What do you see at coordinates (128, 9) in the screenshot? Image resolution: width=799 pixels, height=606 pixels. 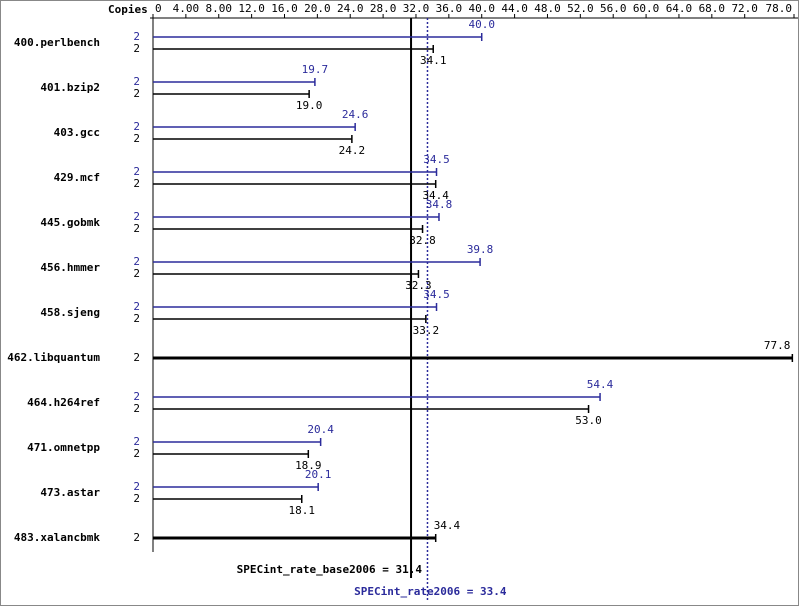 I see `copies-header: Copies` at bounding box center [128, 9].